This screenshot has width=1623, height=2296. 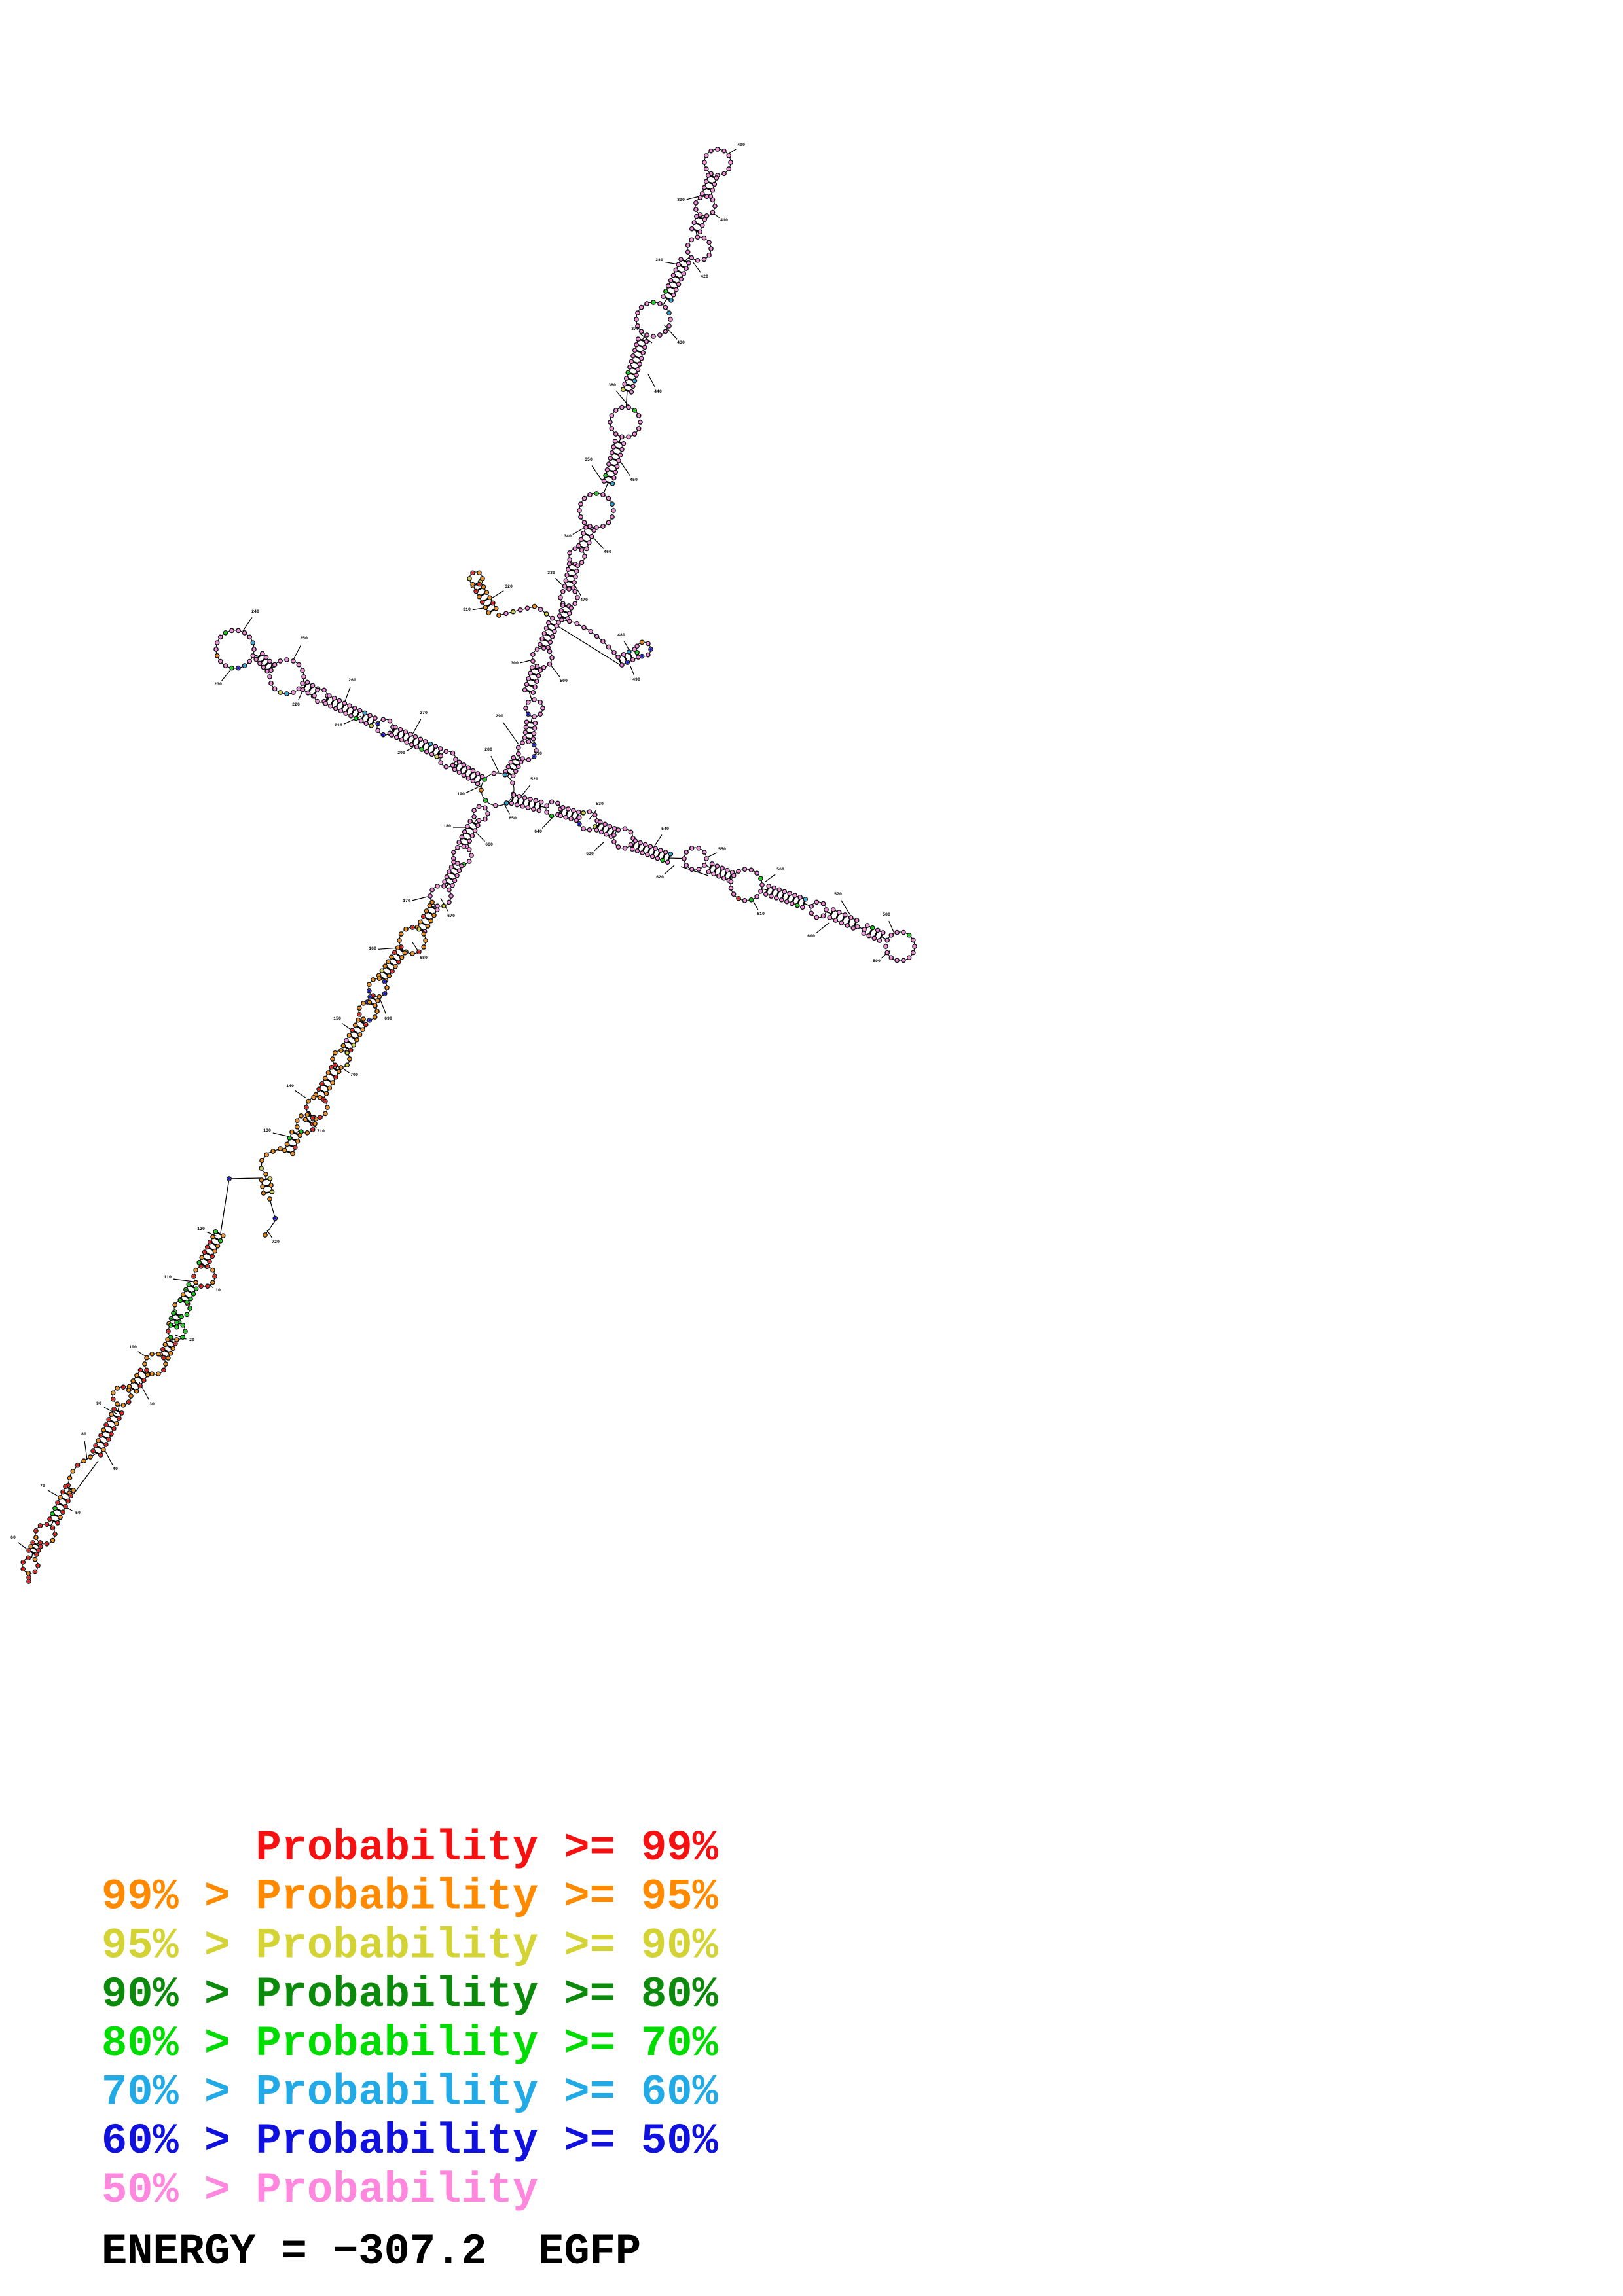 What do you see at coordinates (584, 600) in the screenshot?
I see `svg-text: 470` at bounding box center [584, 600].